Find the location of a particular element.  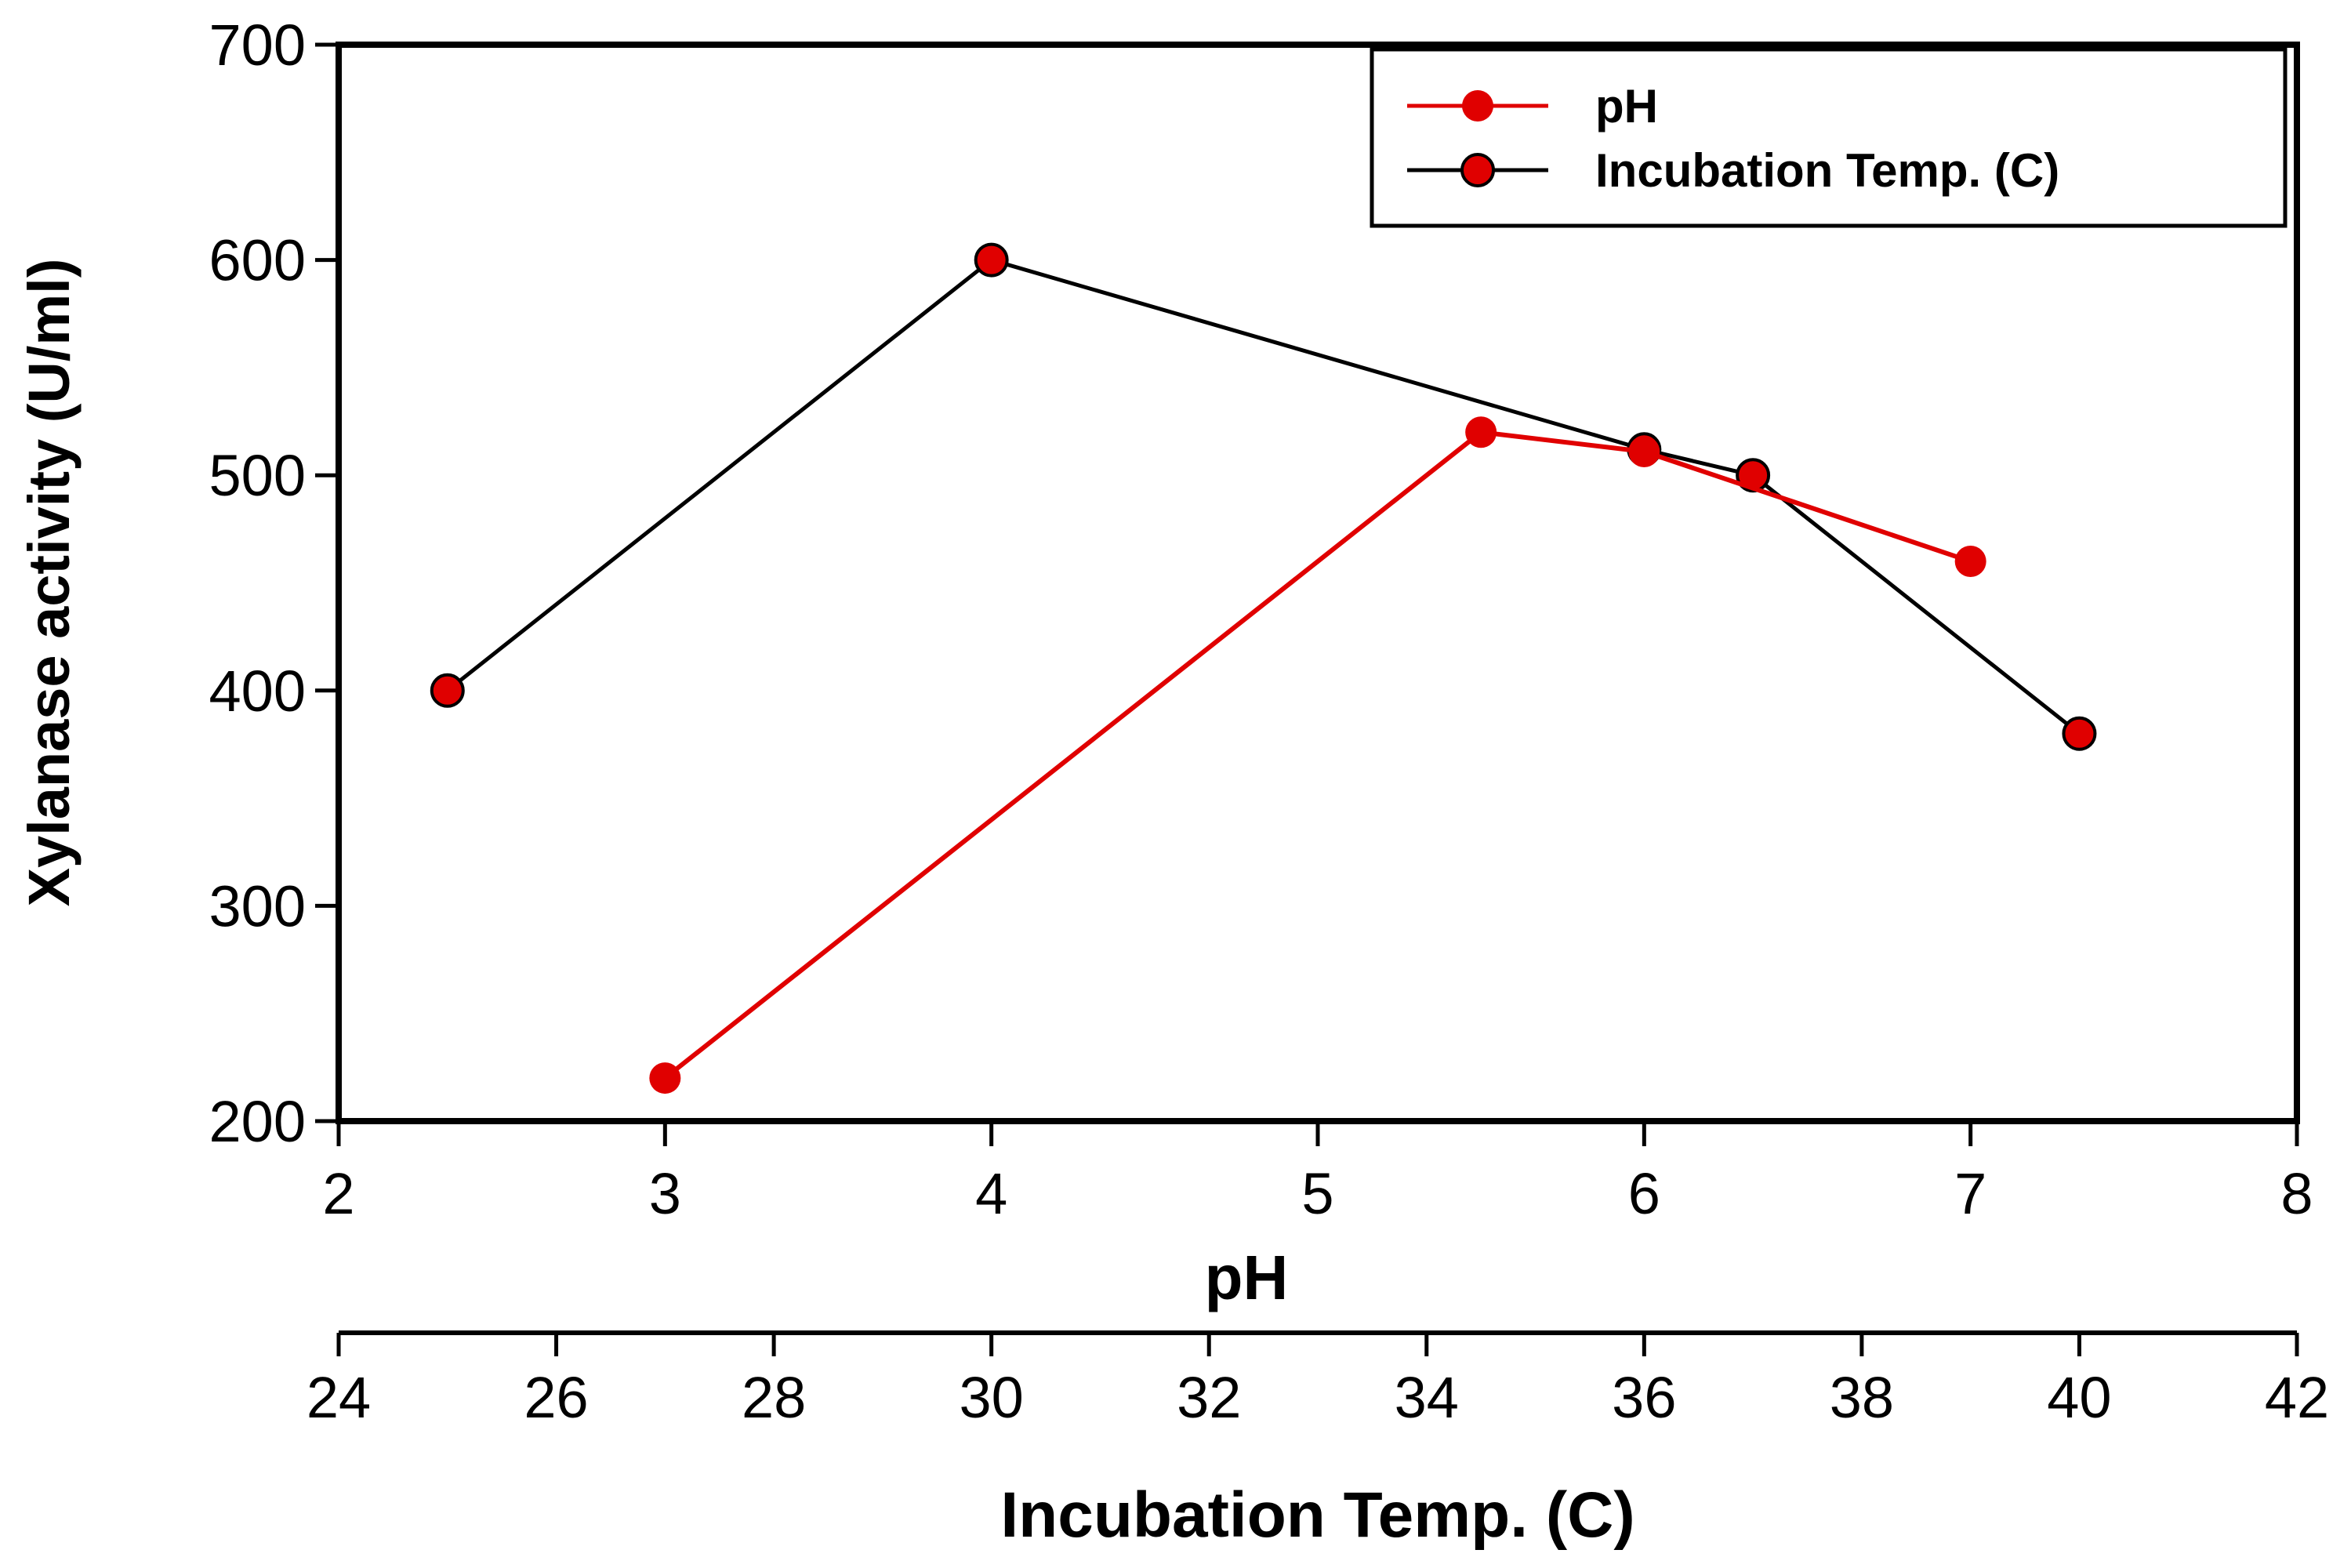

y-axis-title: Xylanase activity (U/ml) is located at coordinates (49, 583).